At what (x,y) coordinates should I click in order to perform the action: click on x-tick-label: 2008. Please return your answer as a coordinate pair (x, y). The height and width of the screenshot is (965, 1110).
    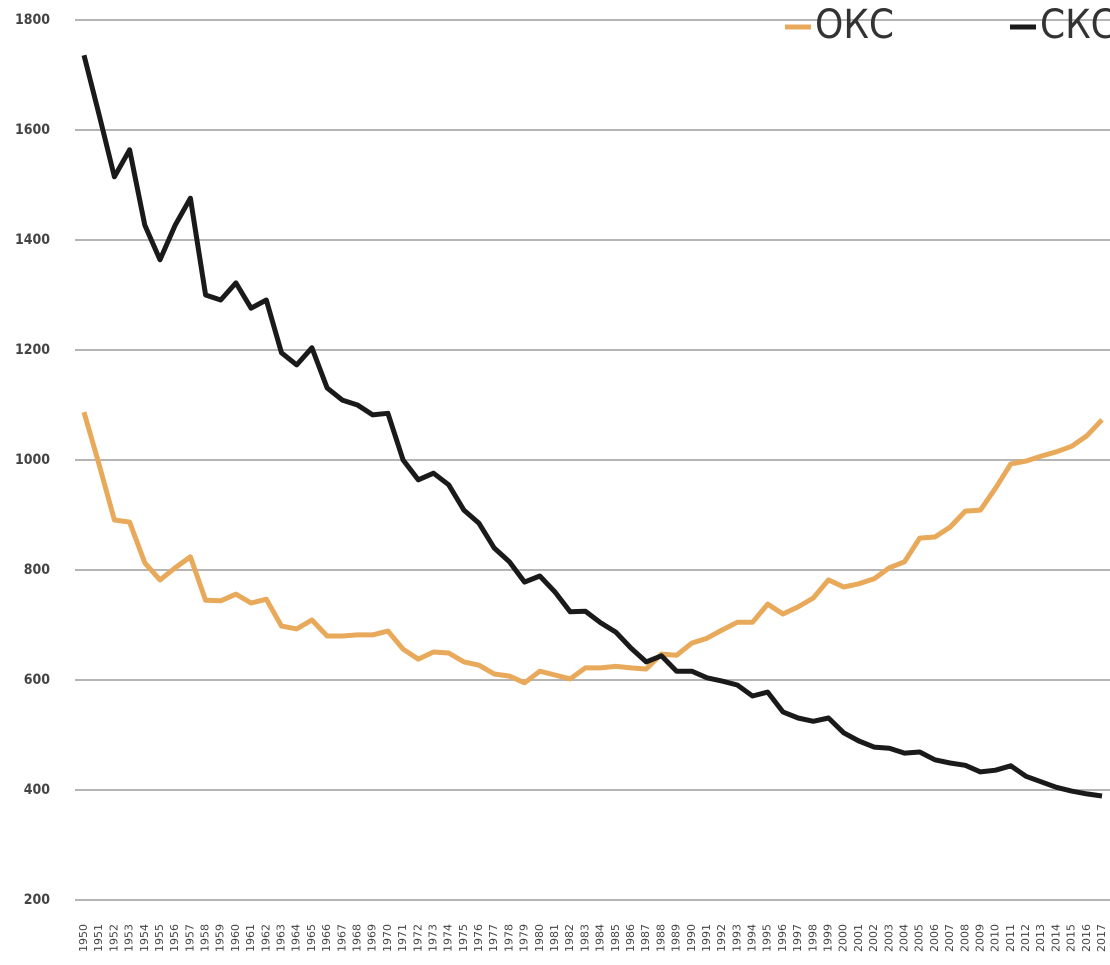
    Looking at the image, I should click on (964, 938).